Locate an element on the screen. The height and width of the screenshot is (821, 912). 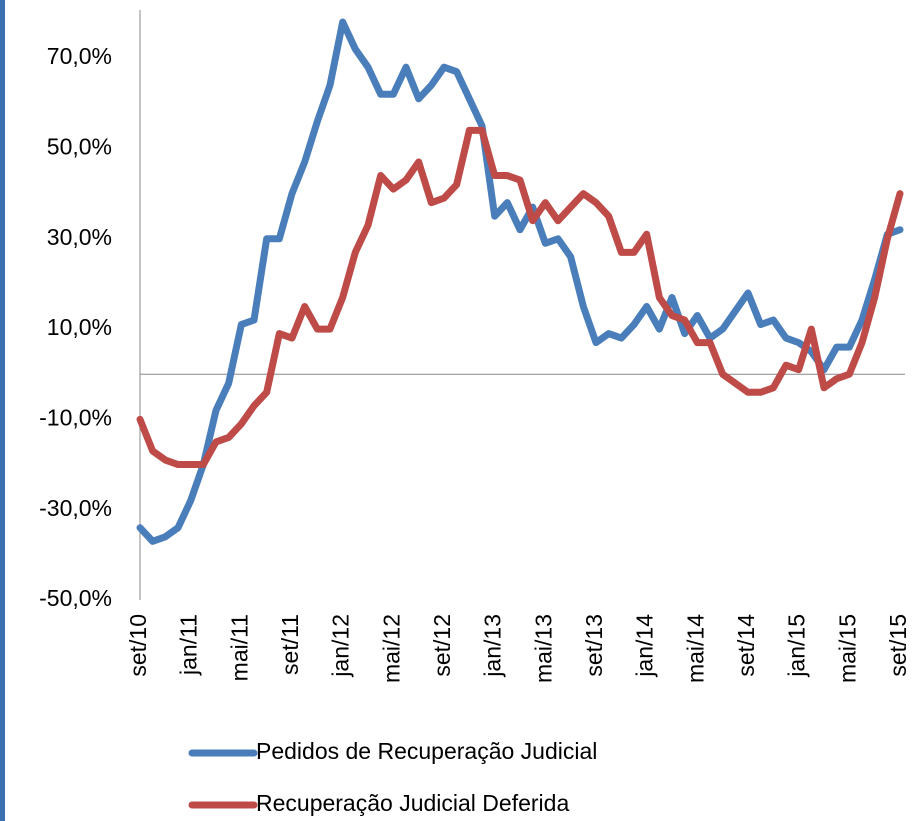
y-tick-label: 70,0% is located at coordinates (79, 56).